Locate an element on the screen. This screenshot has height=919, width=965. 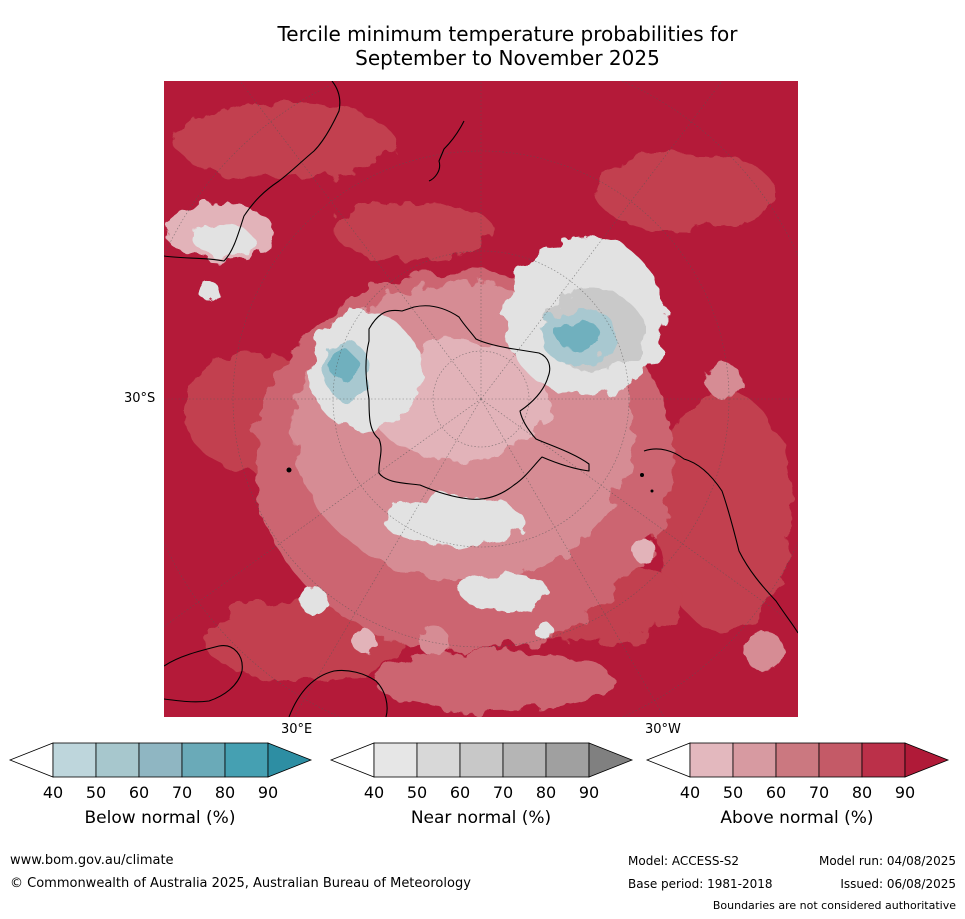
near-tick-80: 80 is located at coordinates (546, 792).